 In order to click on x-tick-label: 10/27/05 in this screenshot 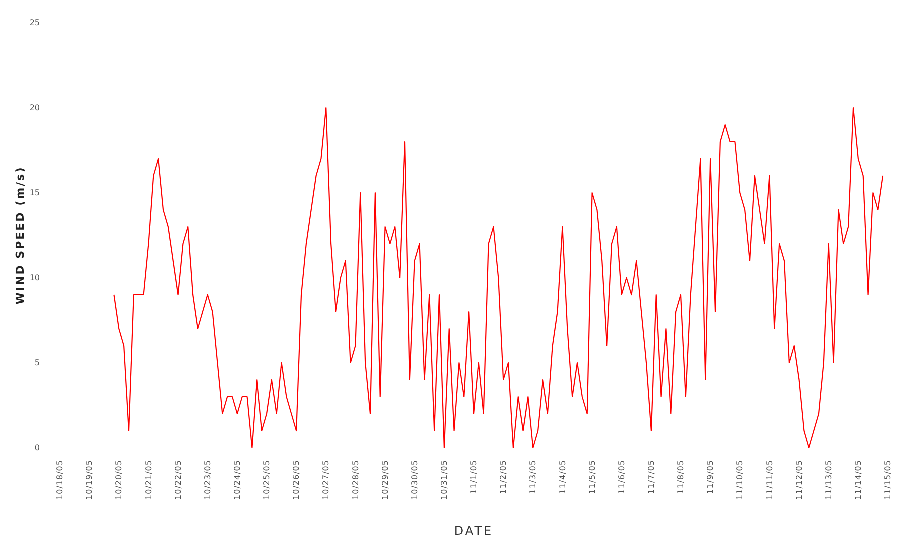, I will do `click(326, 480)`.